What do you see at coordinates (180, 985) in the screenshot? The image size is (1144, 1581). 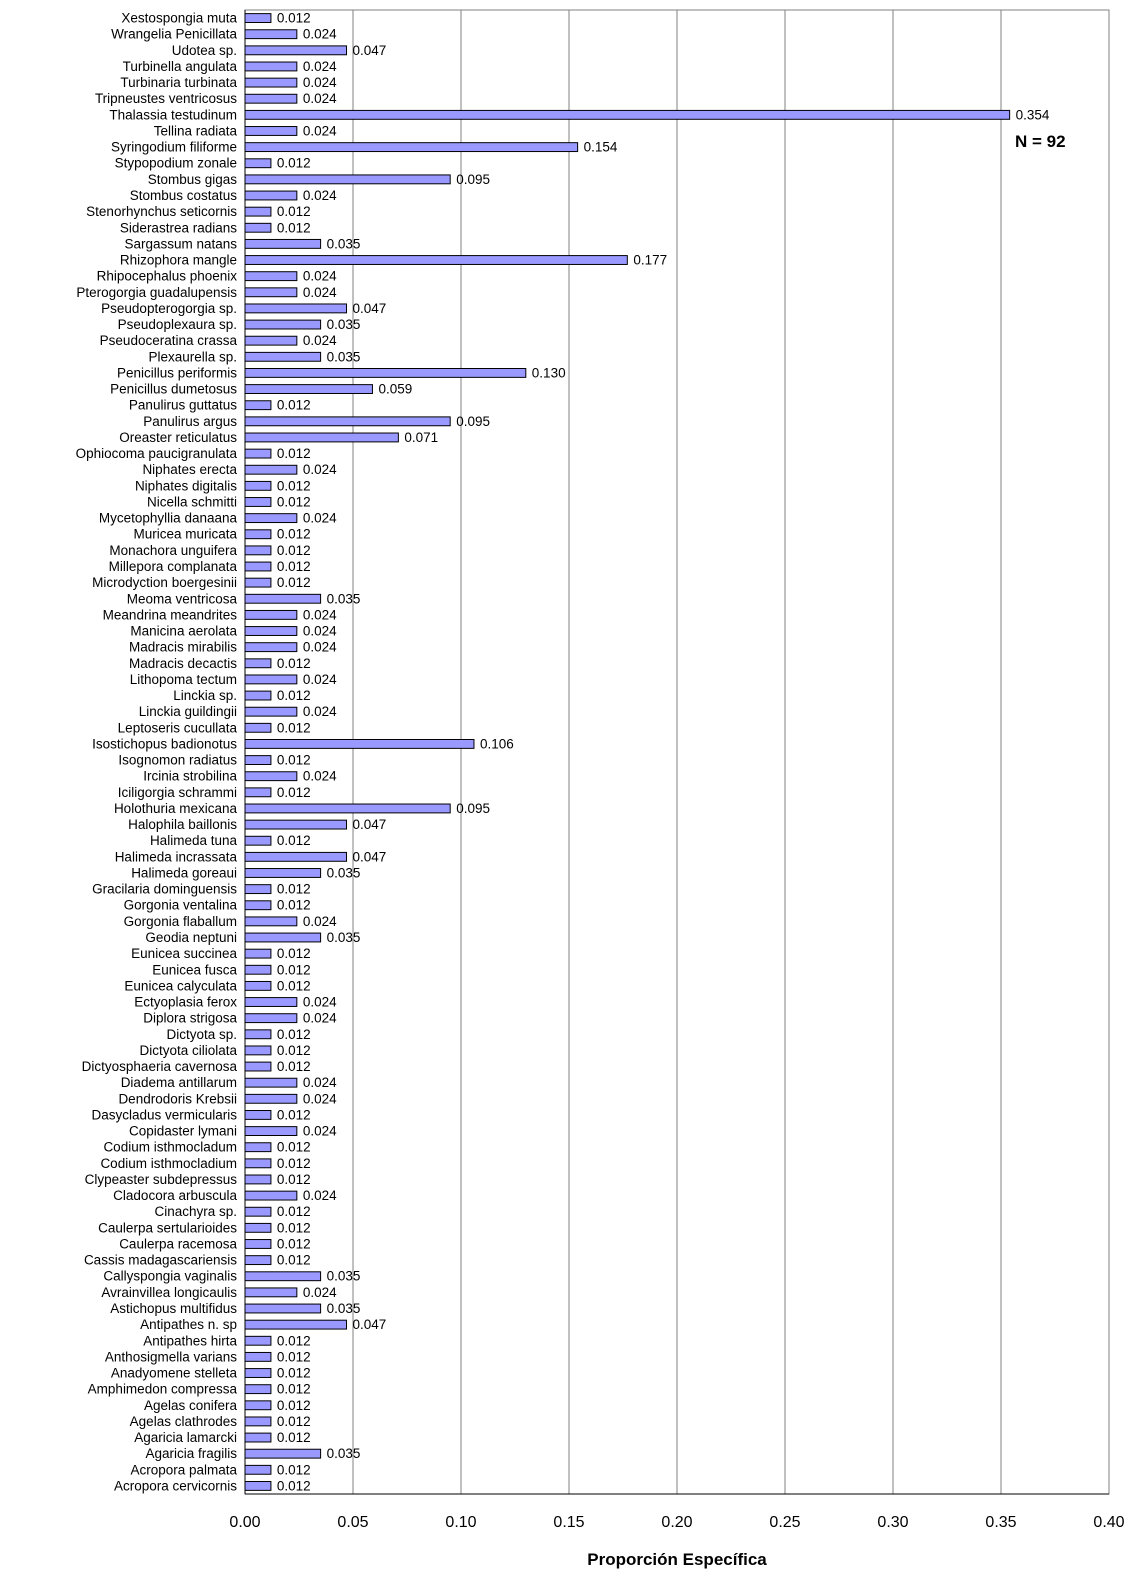 I see `category-label: Eunicea calyculata` at bounding box center [180, 985].